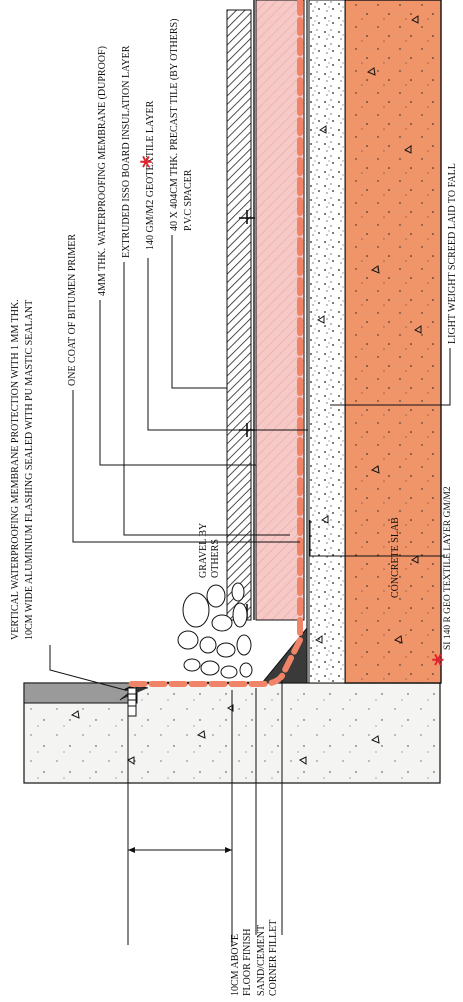 The height and width of the screenshot is (1002, 463). What do you see at coordinates (215, 558) in the screenshot?
I see `label-gravel-2: OTHERS` at bounding box center [215, 558].